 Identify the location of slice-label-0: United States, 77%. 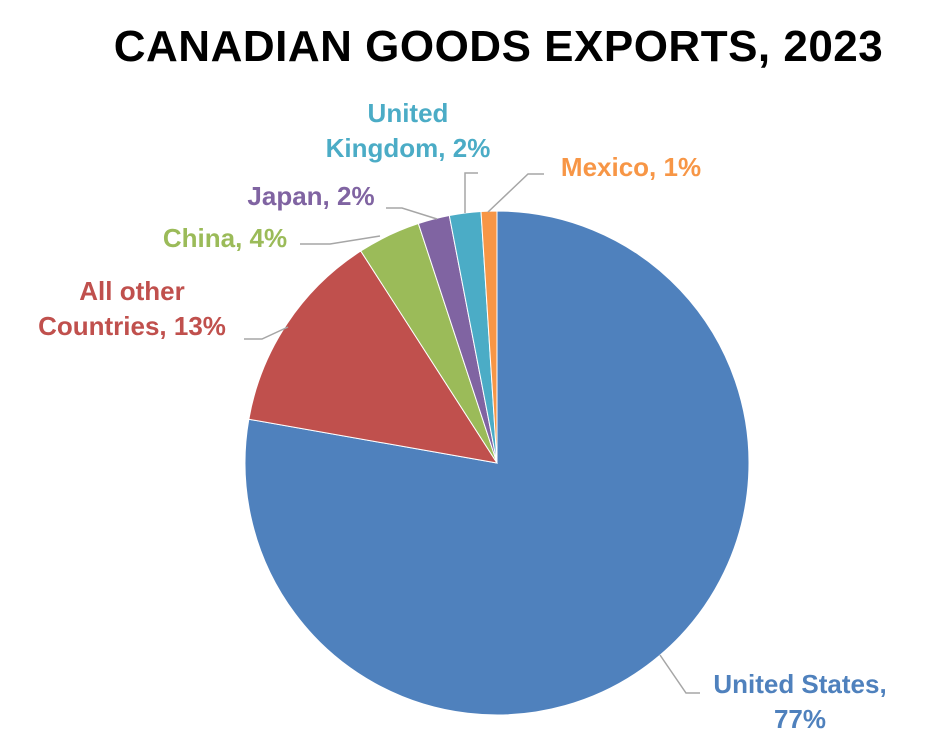
(799, 701).